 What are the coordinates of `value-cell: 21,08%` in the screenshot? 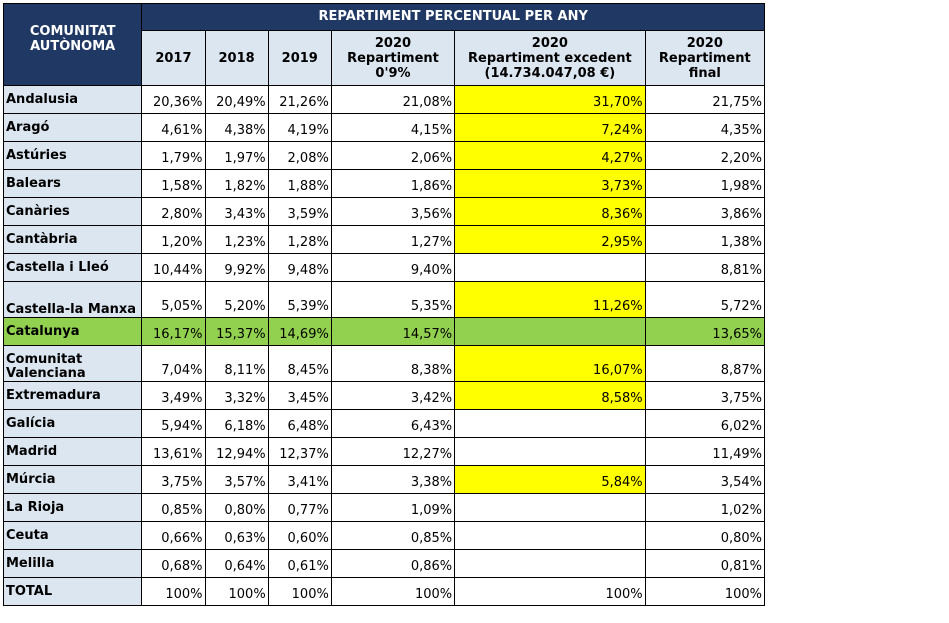 It's located at (393, 99).